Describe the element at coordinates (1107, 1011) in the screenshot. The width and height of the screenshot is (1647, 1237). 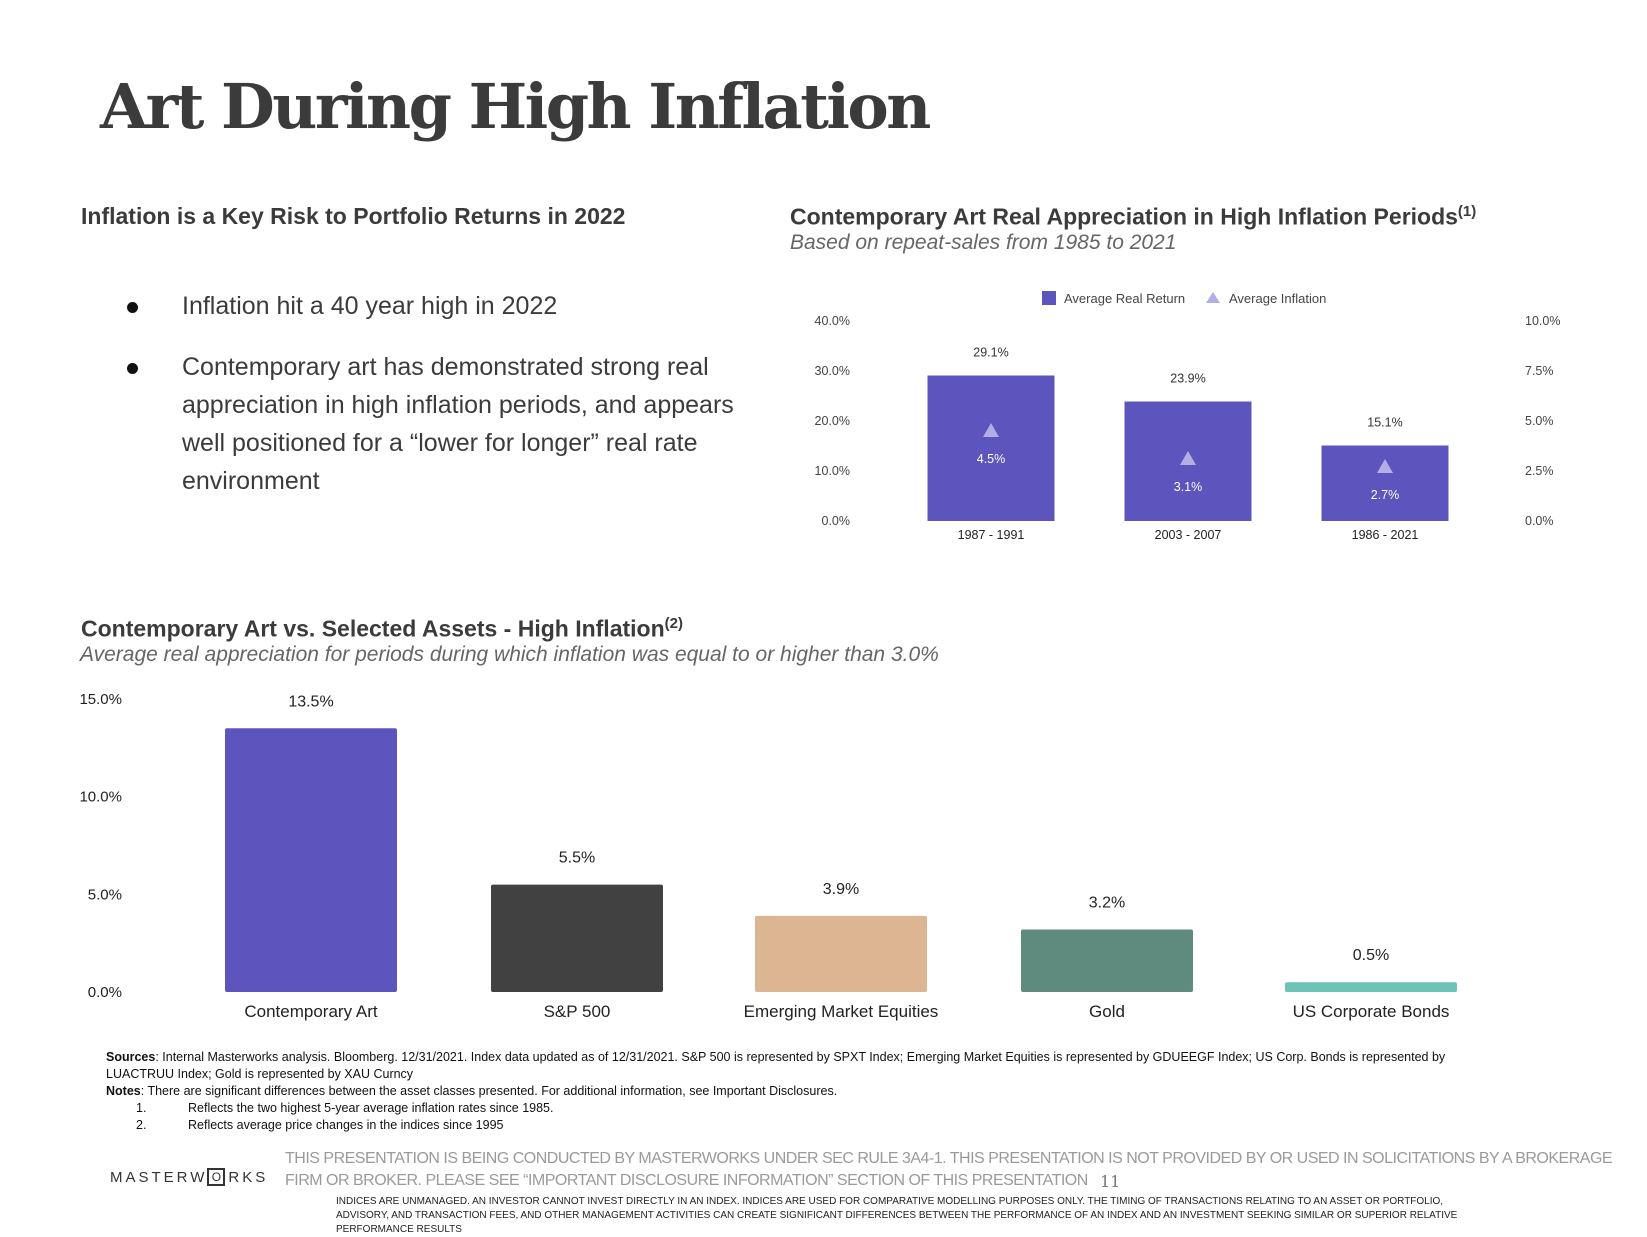
I see `category-label: Gold` at that location.